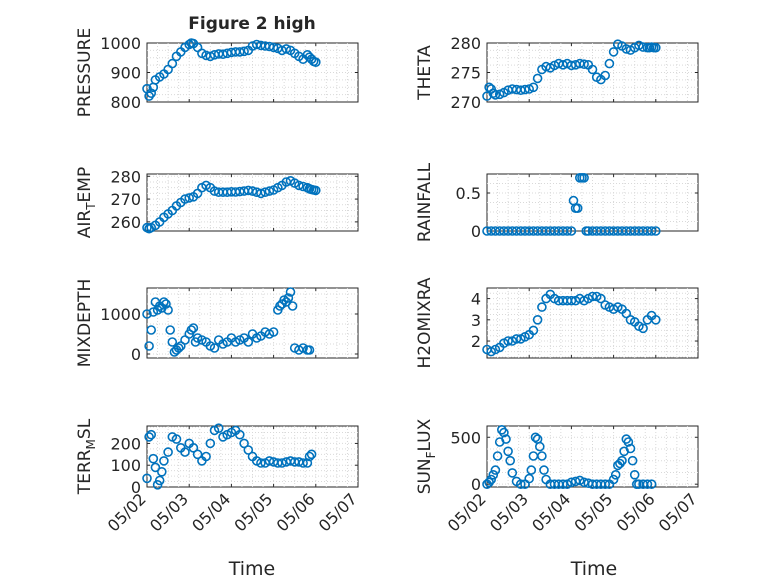  I want to click on y-axis-label-subscript: M, so click(91, 444).